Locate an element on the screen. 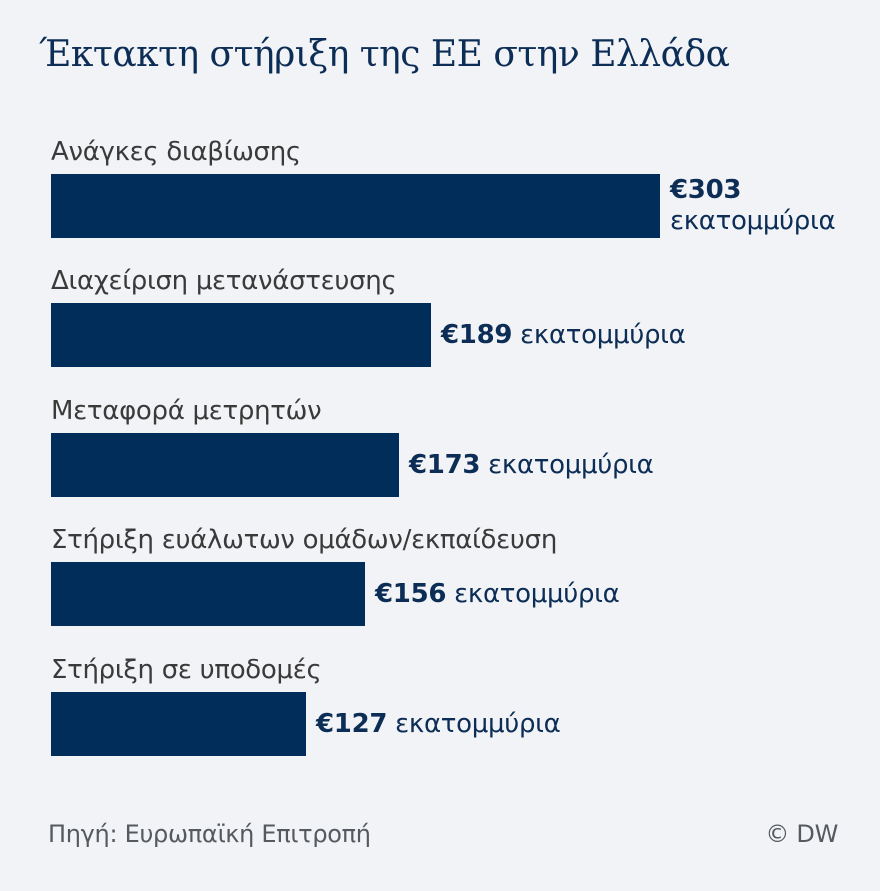  value-amount: €127 is located at coordinates (352, 724).